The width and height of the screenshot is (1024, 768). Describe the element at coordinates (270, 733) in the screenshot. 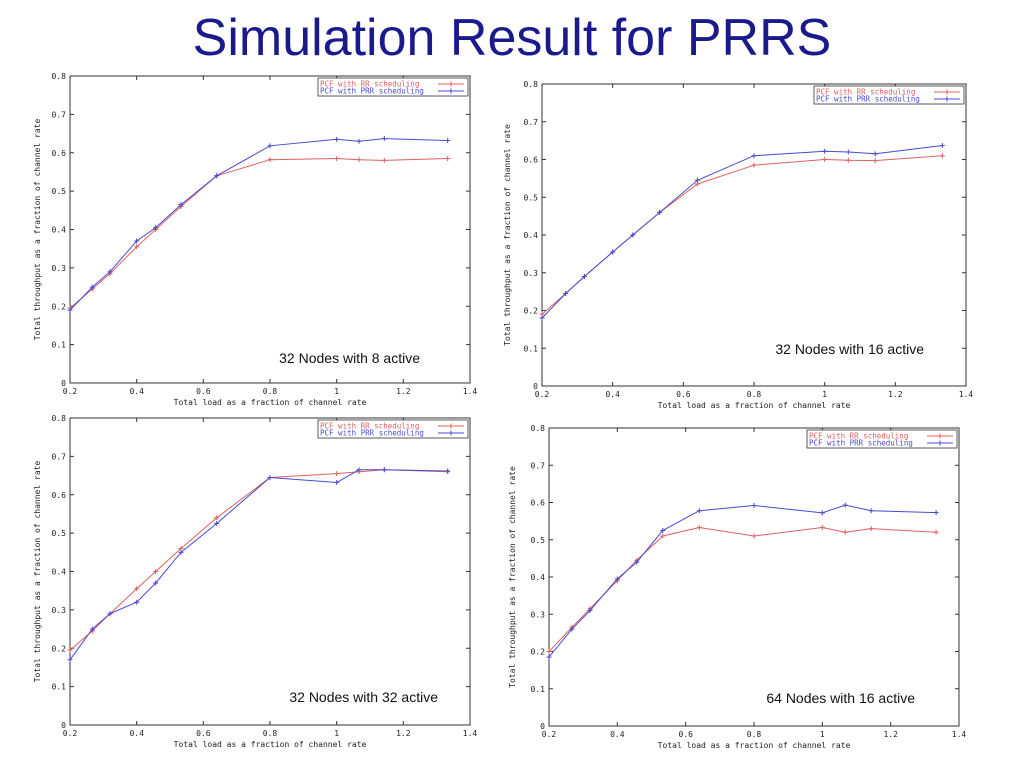

I see `x-tick-label: 0.8` at that location.